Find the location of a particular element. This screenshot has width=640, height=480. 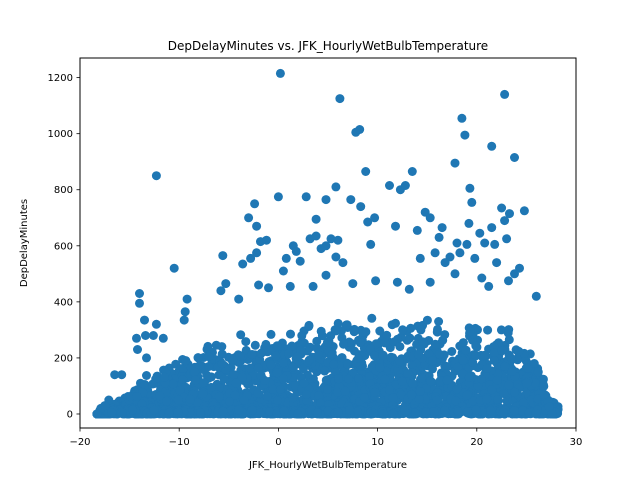

y-tick-label: 200 is located at coordinates (63, 358).